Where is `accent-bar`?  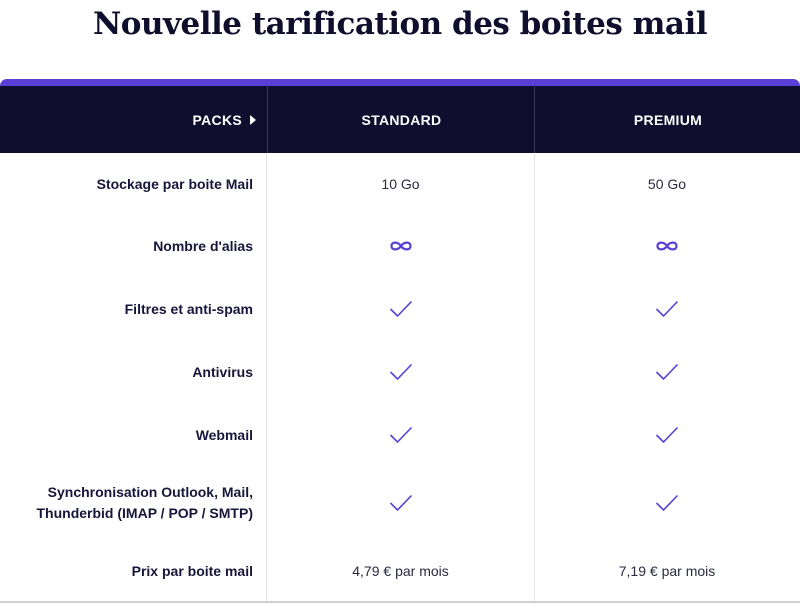 accent-bar is located at coordinates (400, 83).